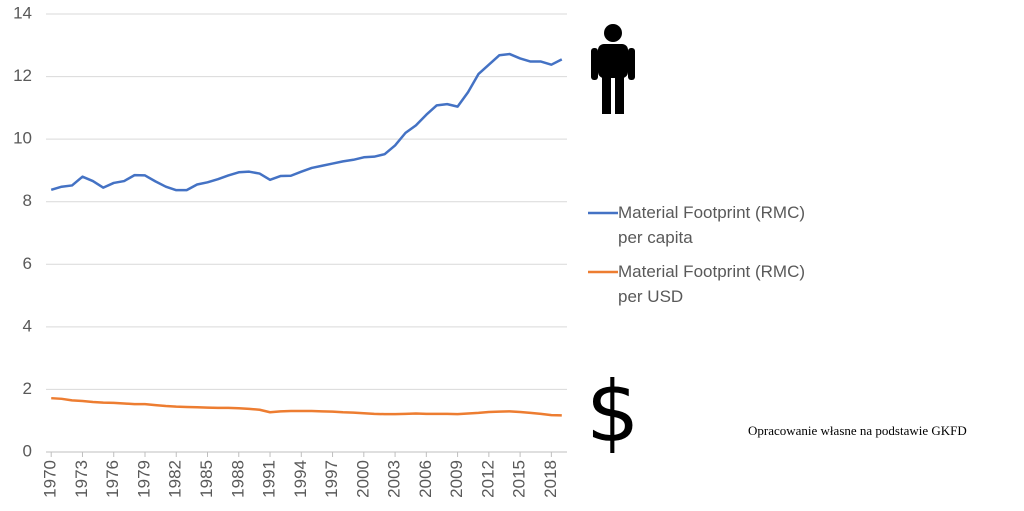 The height and width of the screenshot is (511, 1024). Describe the element at coordinates (112, 479) in the screenshot. I see `x-tick-label: 1976` at that location.